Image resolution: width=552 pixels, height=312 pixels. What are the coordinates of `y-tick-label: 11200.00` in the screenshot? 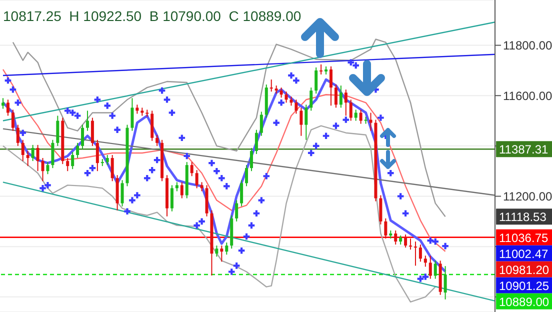 It's located at (527, 197).